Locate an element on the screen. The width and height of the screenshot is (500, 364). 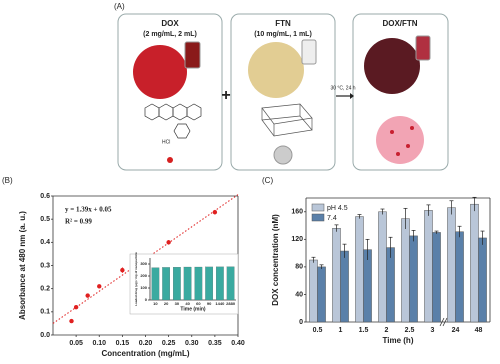
y-tick-label: 80 is located at coordinates (299, 267).